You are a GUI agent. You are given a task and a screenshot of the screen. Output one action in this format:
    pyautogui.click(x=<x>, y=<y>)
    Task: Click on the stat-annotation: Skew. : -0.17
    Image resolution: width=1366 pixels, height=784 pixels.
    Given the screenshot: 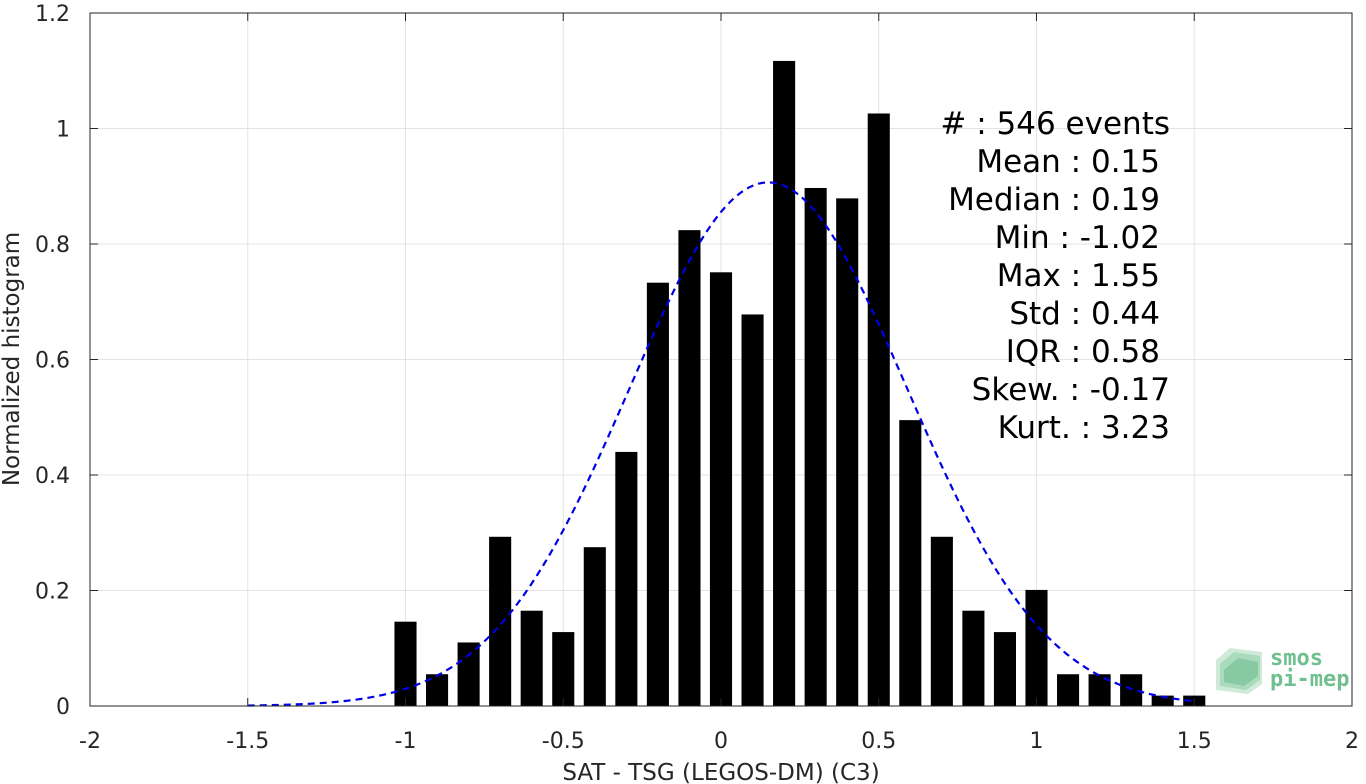 What is the action you would take?
    pyautogui.click(x=1071, y=390)
    